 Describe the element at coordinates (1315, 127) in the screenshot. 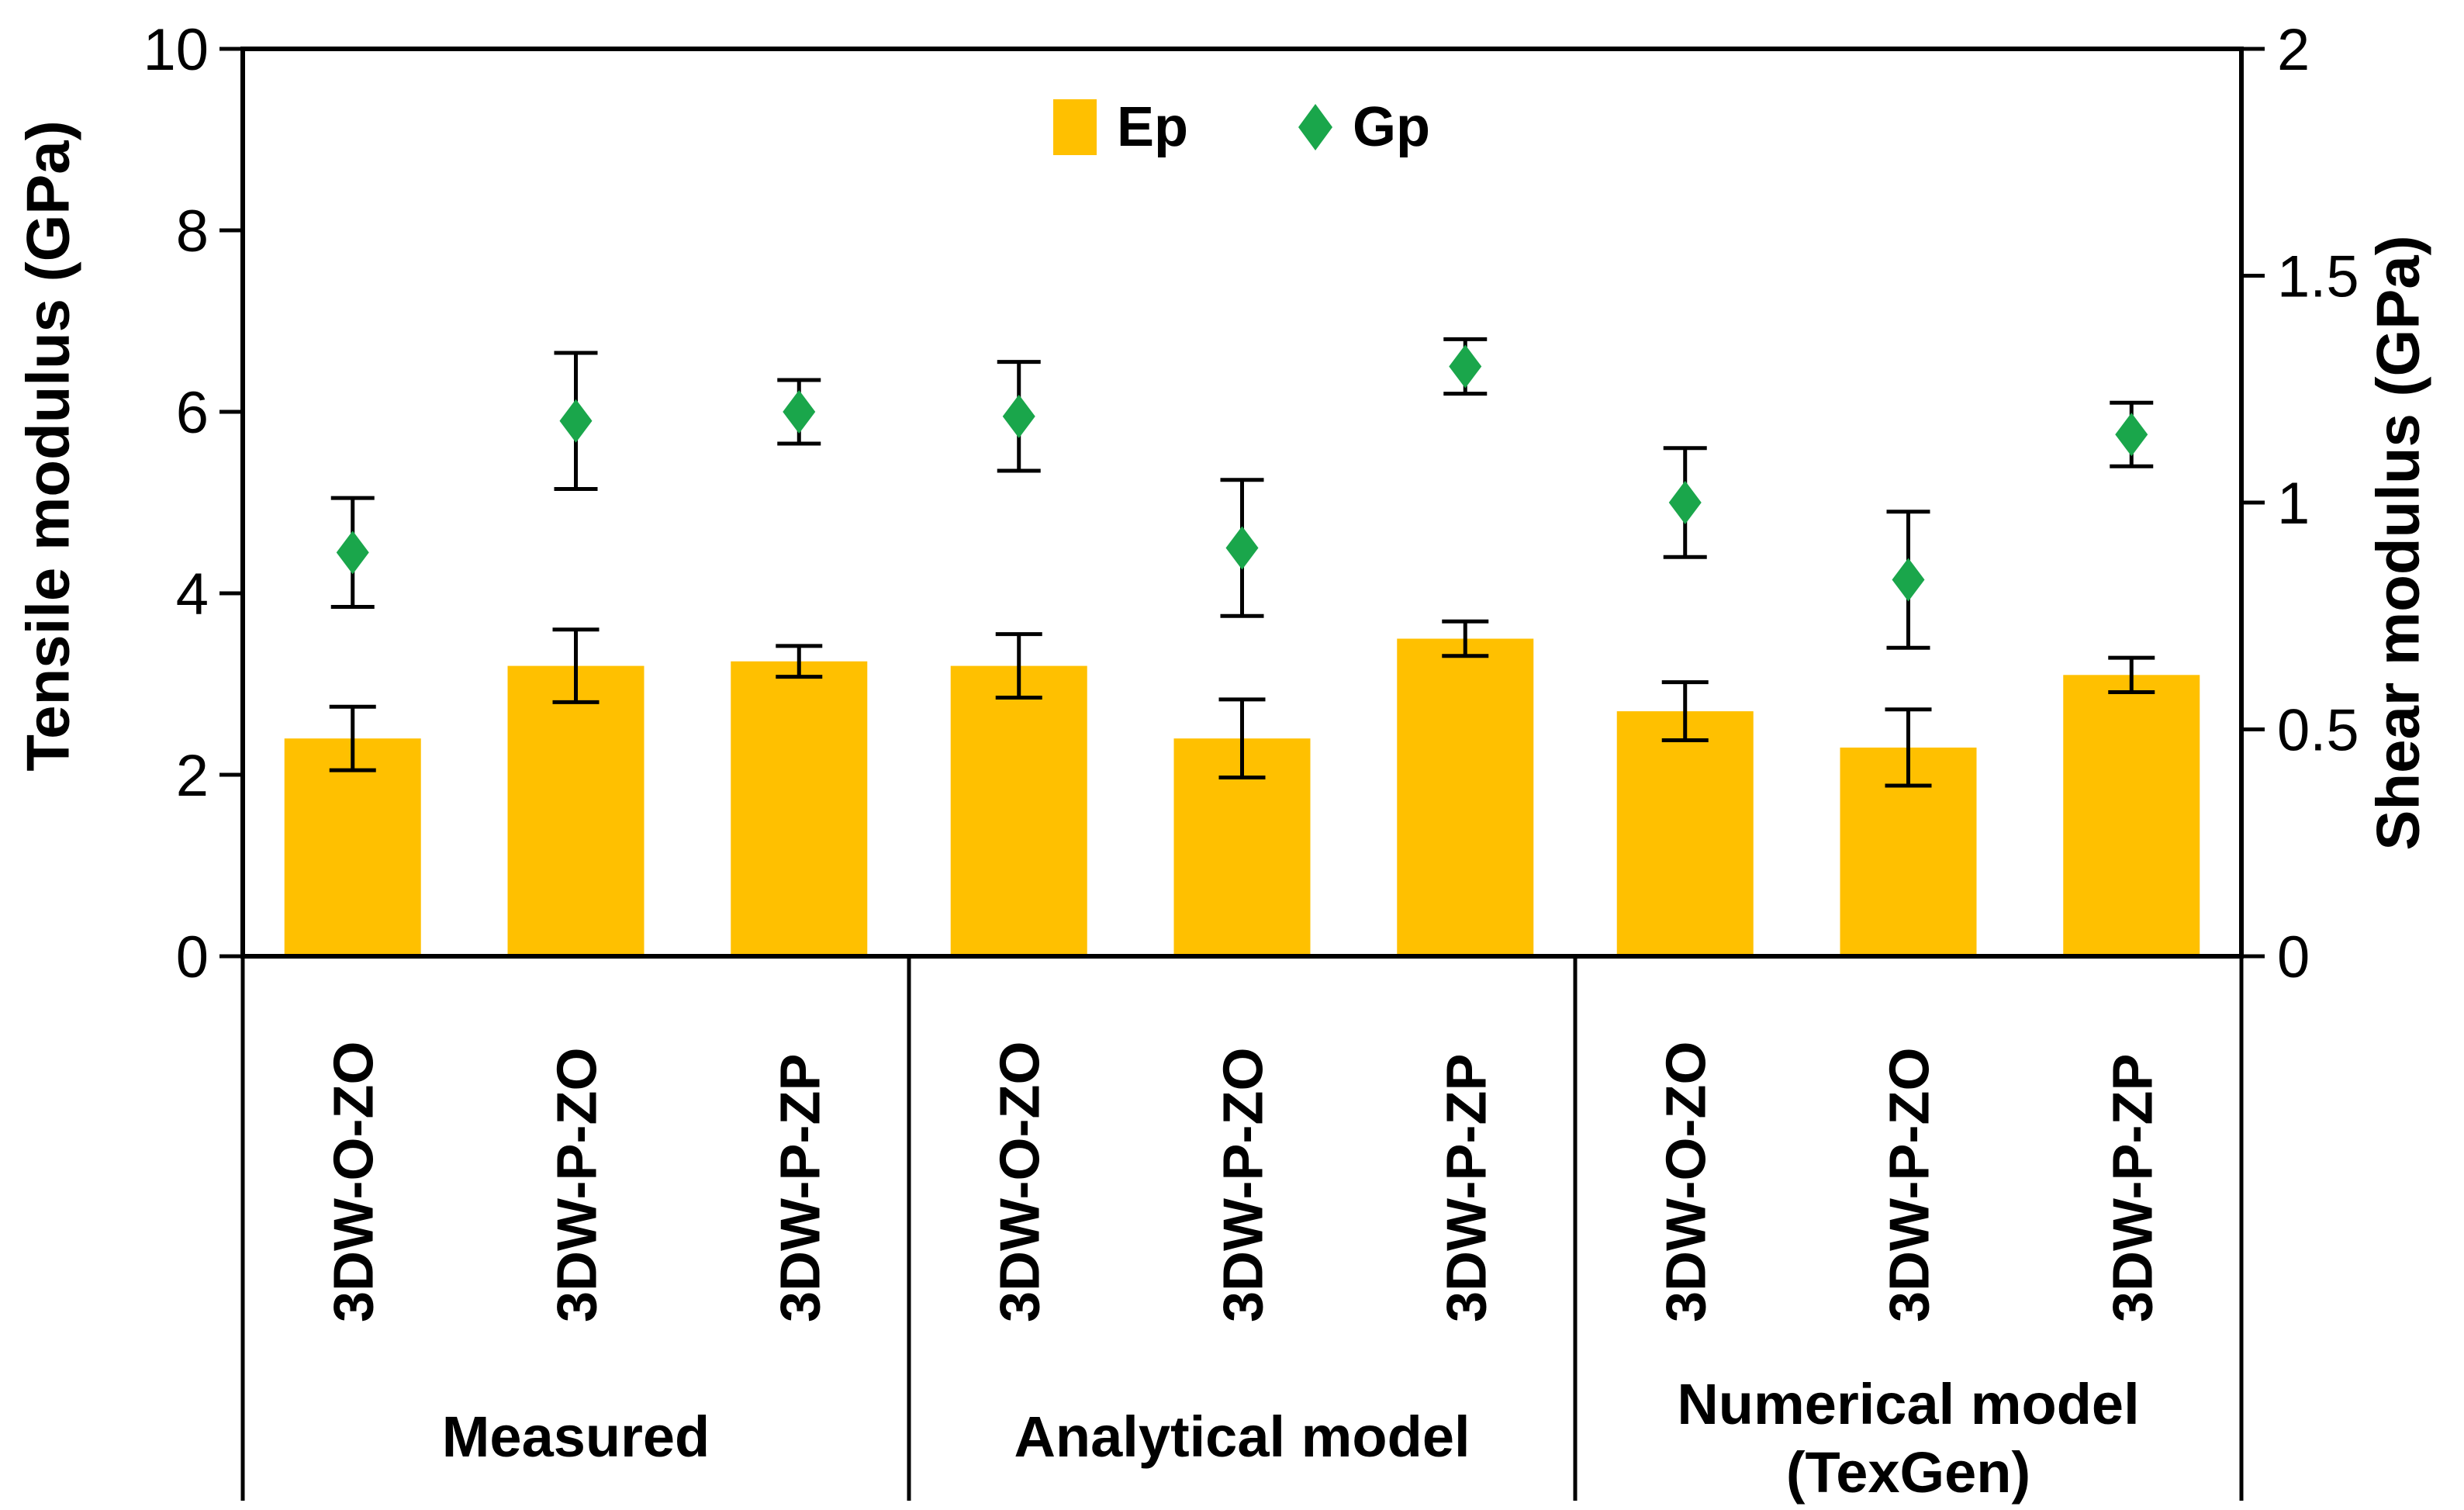

I see `legend-gp-diamond-swatch` at that location.